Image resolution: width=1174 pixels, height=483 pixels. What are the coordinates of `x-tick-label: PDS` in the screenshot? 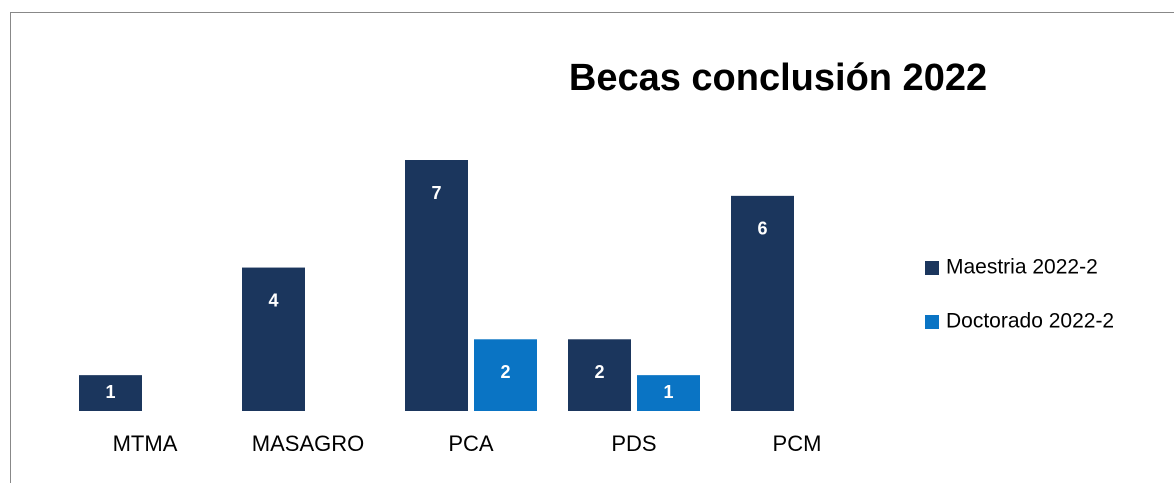 It's located at (633, 443).